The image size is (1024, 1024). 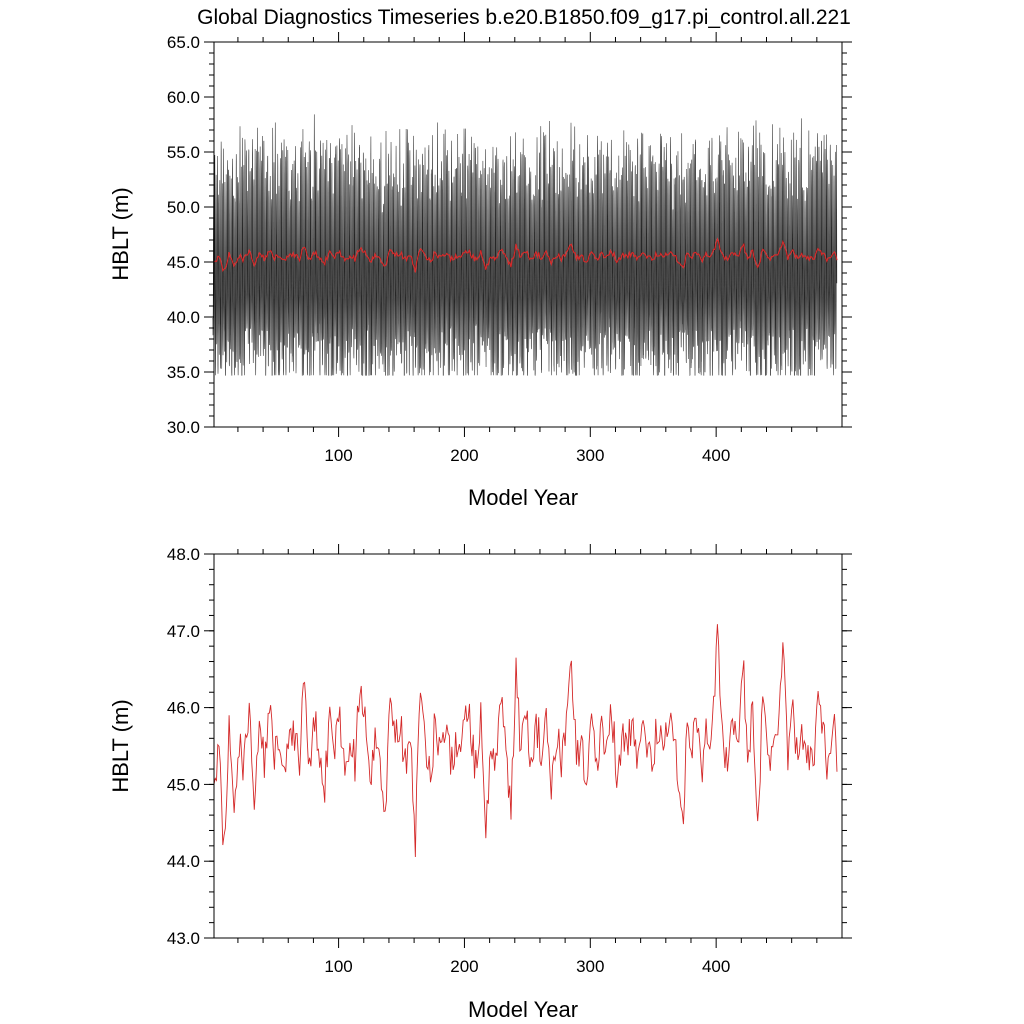 I want to click on y-tick-label: 65.0, so click(x=183, y=42).